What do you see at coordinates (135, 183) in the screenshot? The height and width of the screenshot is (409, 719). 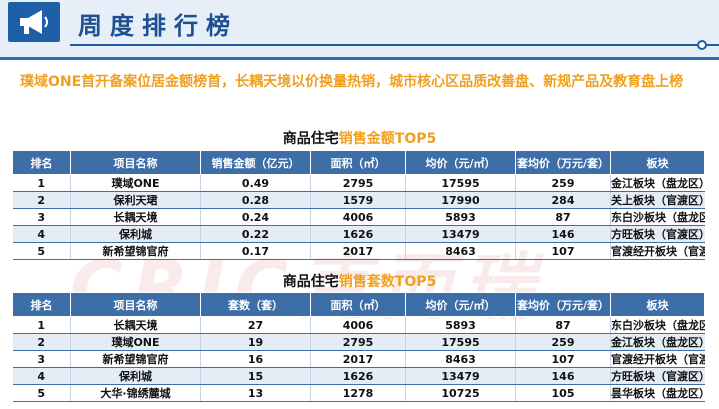 I see `table-cell: 璞域ONE` at bounding box center [135, 183].